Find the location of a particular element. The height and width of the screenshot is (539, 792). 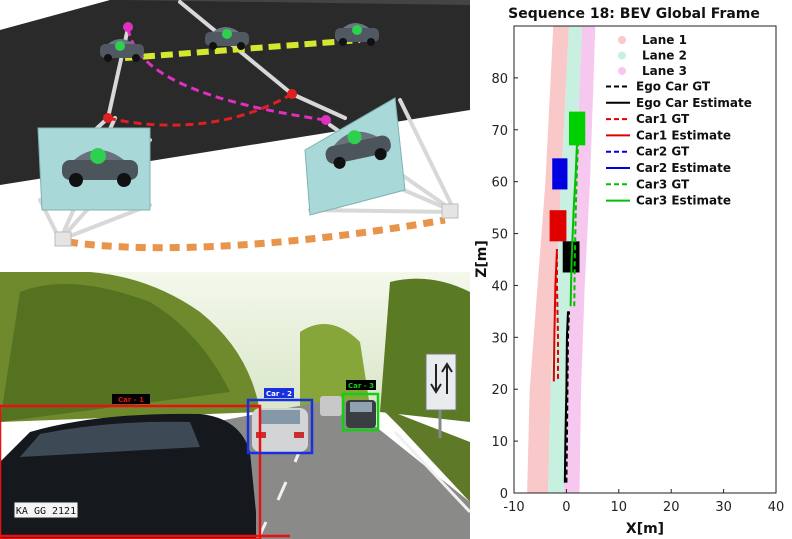

legend-entry: Car3 Estimate is located at coordinates (683, 201).